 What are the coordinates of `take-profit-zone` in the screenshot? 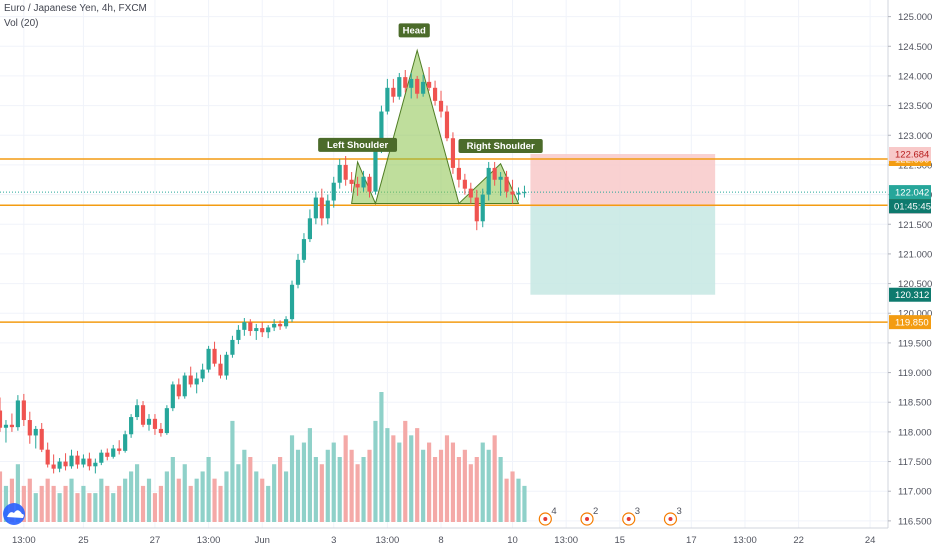 It's located at (623, 250).